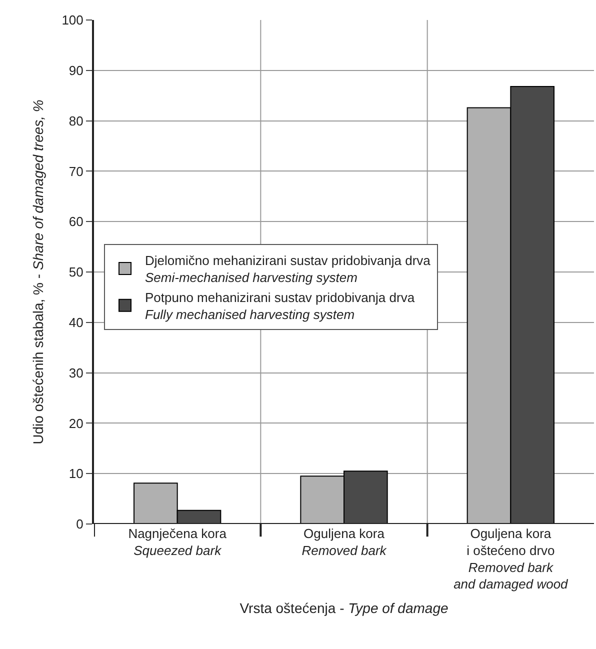  I want to click on y-tick-label: 10, so click(76, 474).